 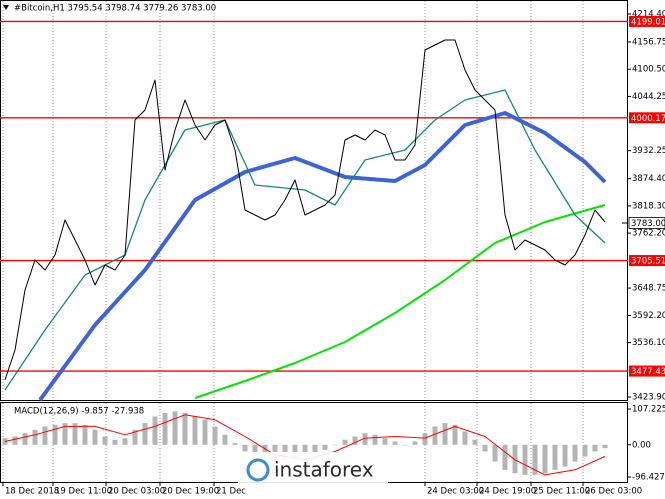 I want to click on x-tick-label: 26 Dec 03:00, so click(x=613, y=492).